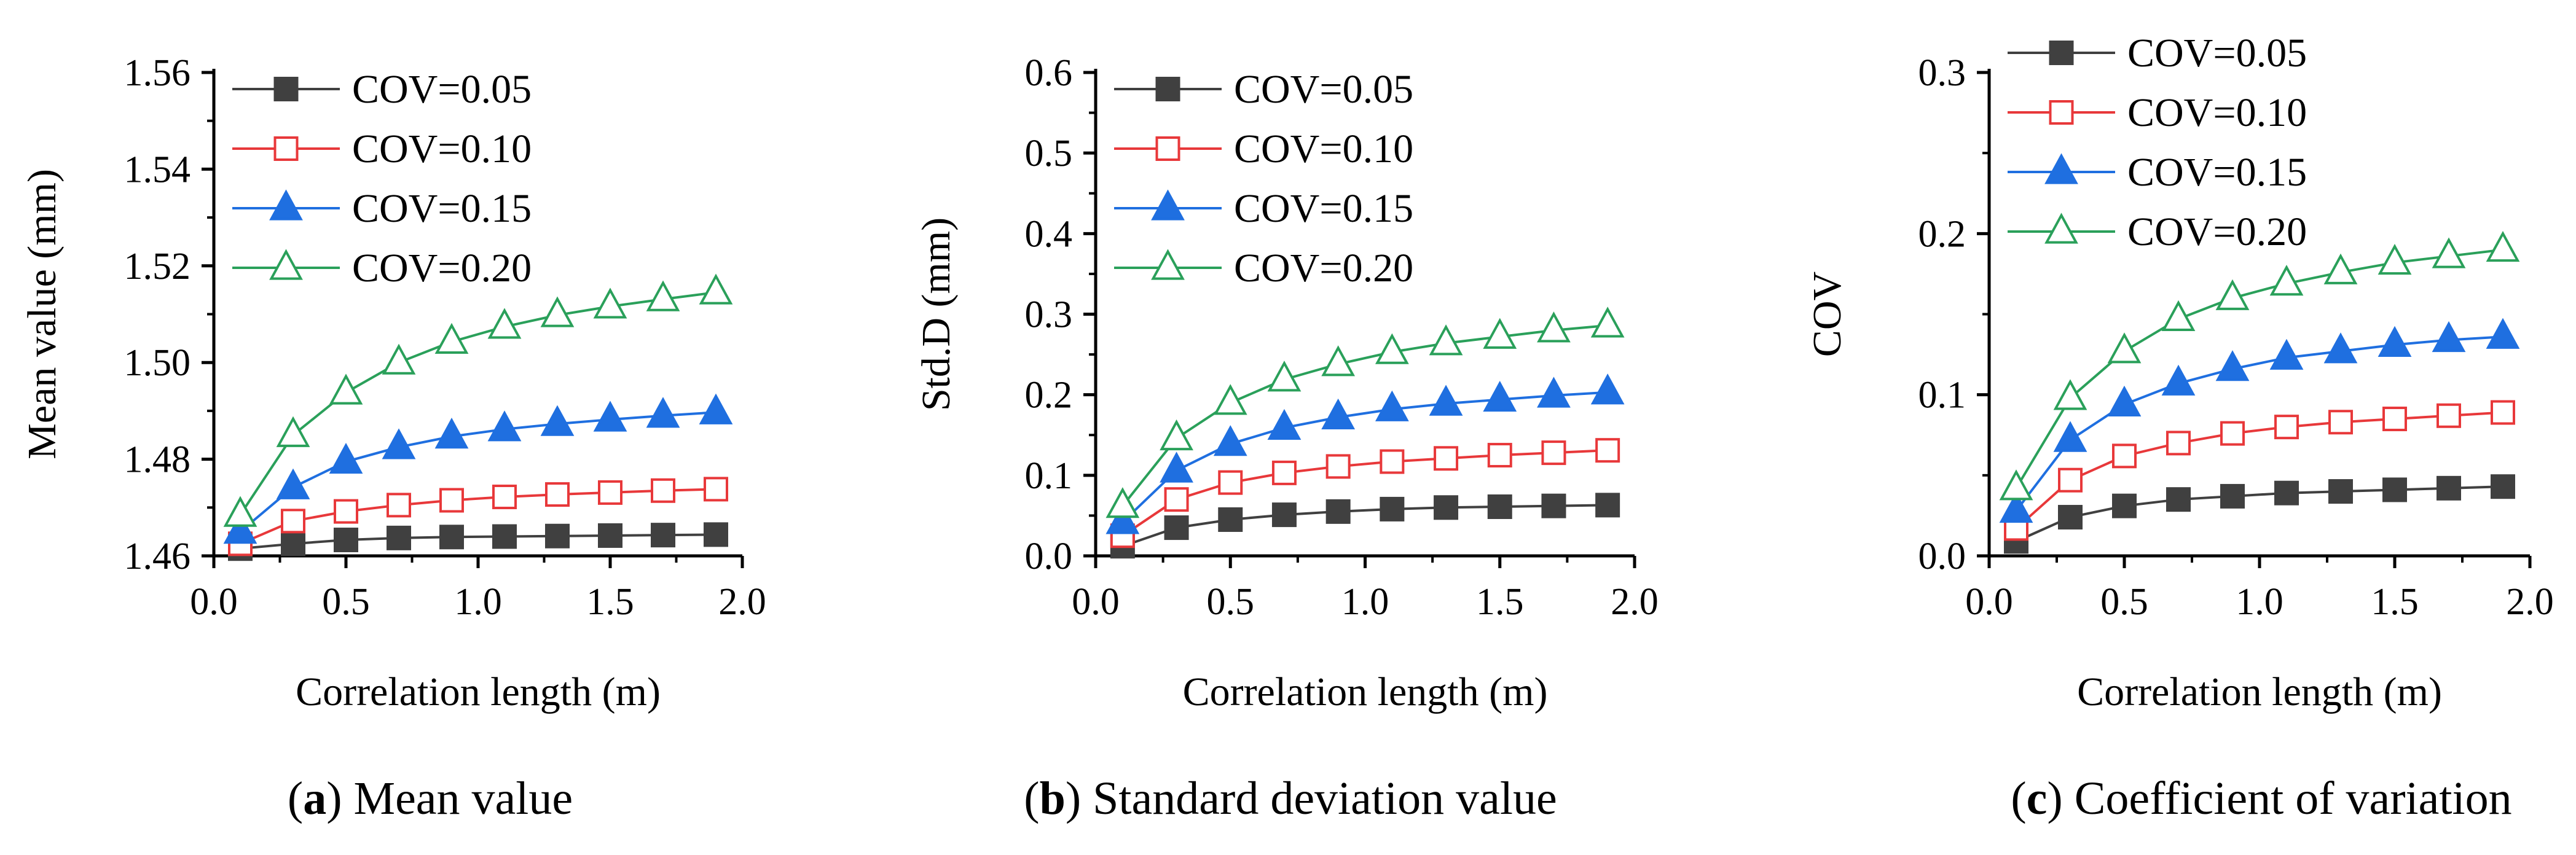 The width and height of the screenshot is (2576, 855). What do you see at coordinates (2261, 798) in the screenshot?
I see `panel-caption: (c) Coefficient of variation` at bounding box center [2261, 798].